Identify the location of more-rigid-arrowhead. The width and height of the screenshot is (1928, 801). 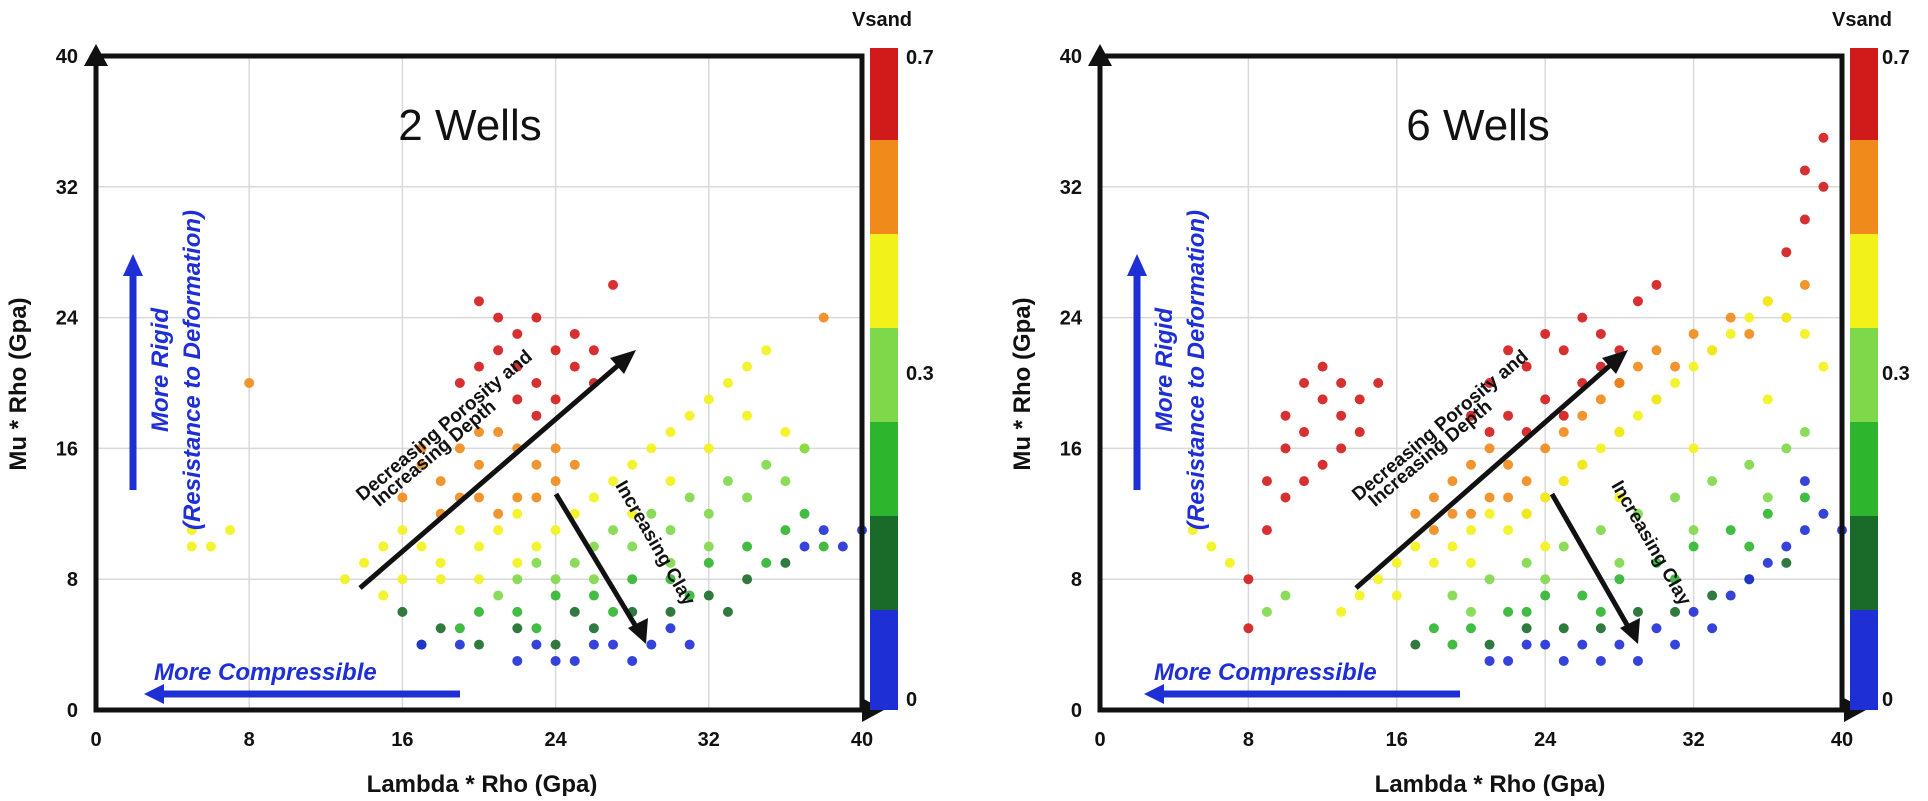
(1137, 265).